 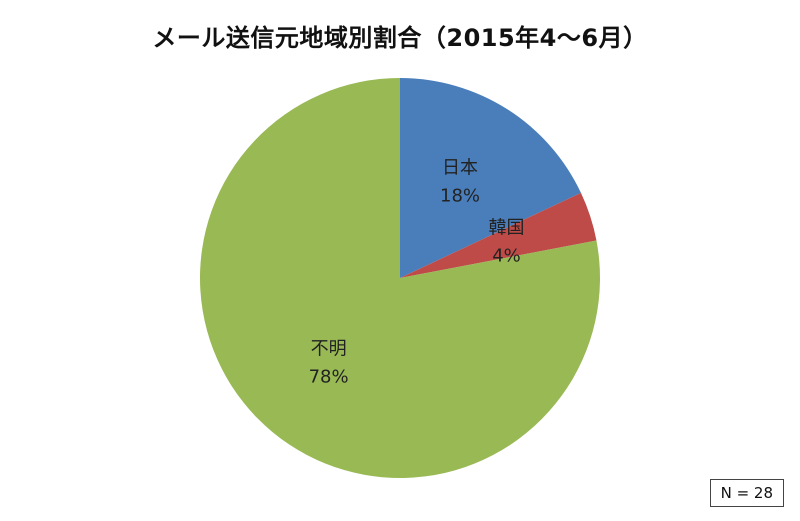 What do you see at coordinates (460, 195) in the screenshot?
I see `slice-value-label-0: 18%` at bounding box center [460, 195].